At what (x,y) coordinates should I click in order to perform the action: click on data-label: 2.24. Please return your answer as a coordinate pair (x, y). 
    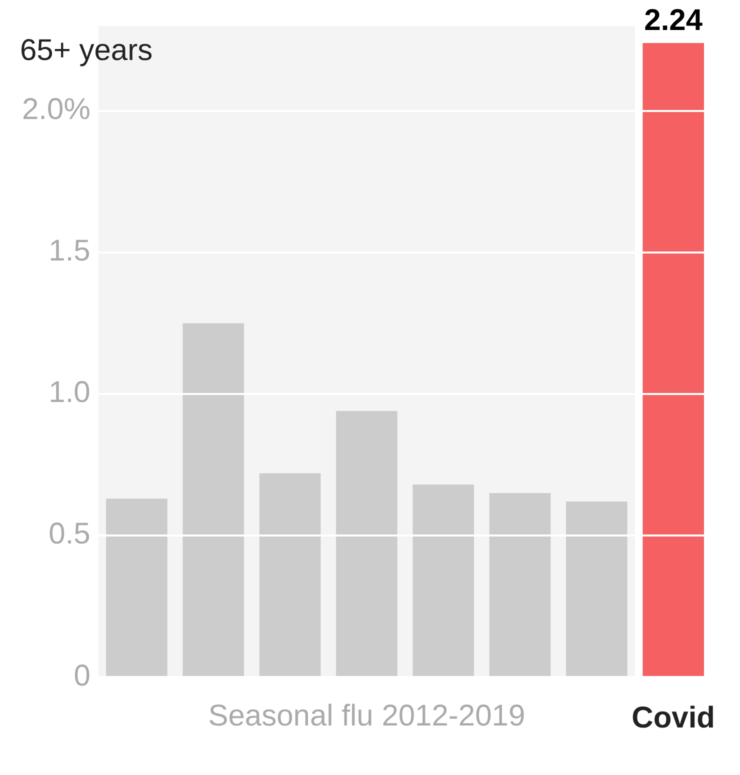
    Looking at the image, I should click on (673, 21).